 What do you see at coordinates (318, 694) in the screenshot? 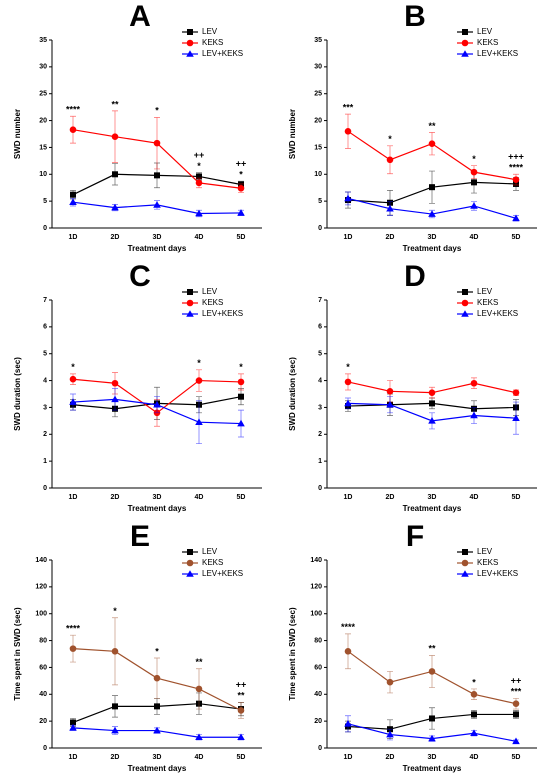
I see `y-tick-label: 40` at bounding box center [318, 694].